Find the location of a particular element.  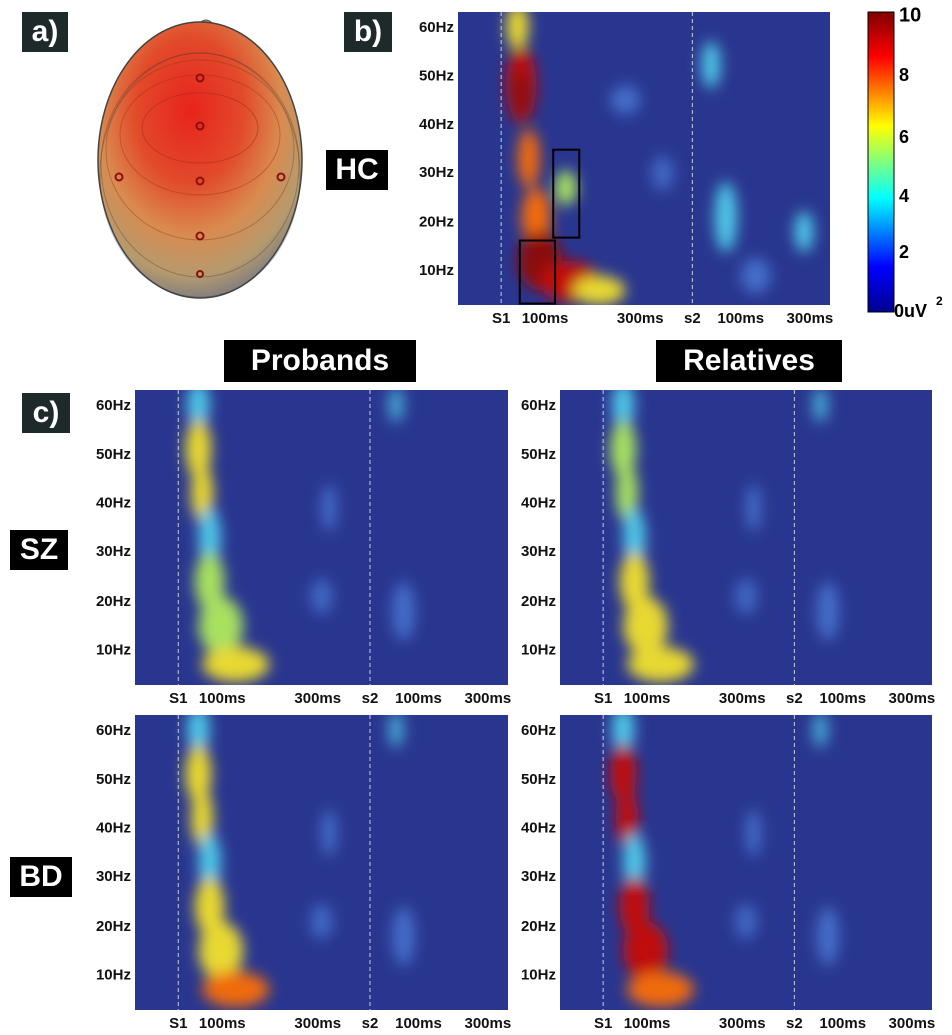

head-map is located at coordinates (200, 159).